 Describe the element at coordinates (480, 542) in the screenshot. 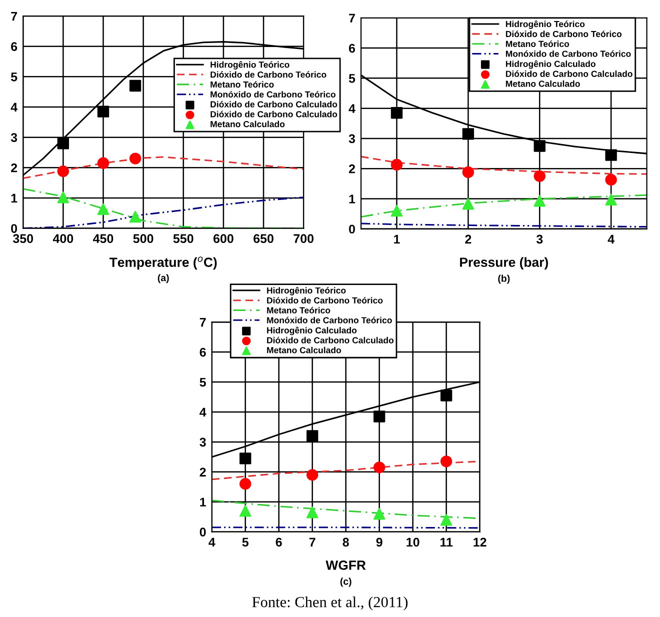

I see `x-tick-label: 12` at that location.